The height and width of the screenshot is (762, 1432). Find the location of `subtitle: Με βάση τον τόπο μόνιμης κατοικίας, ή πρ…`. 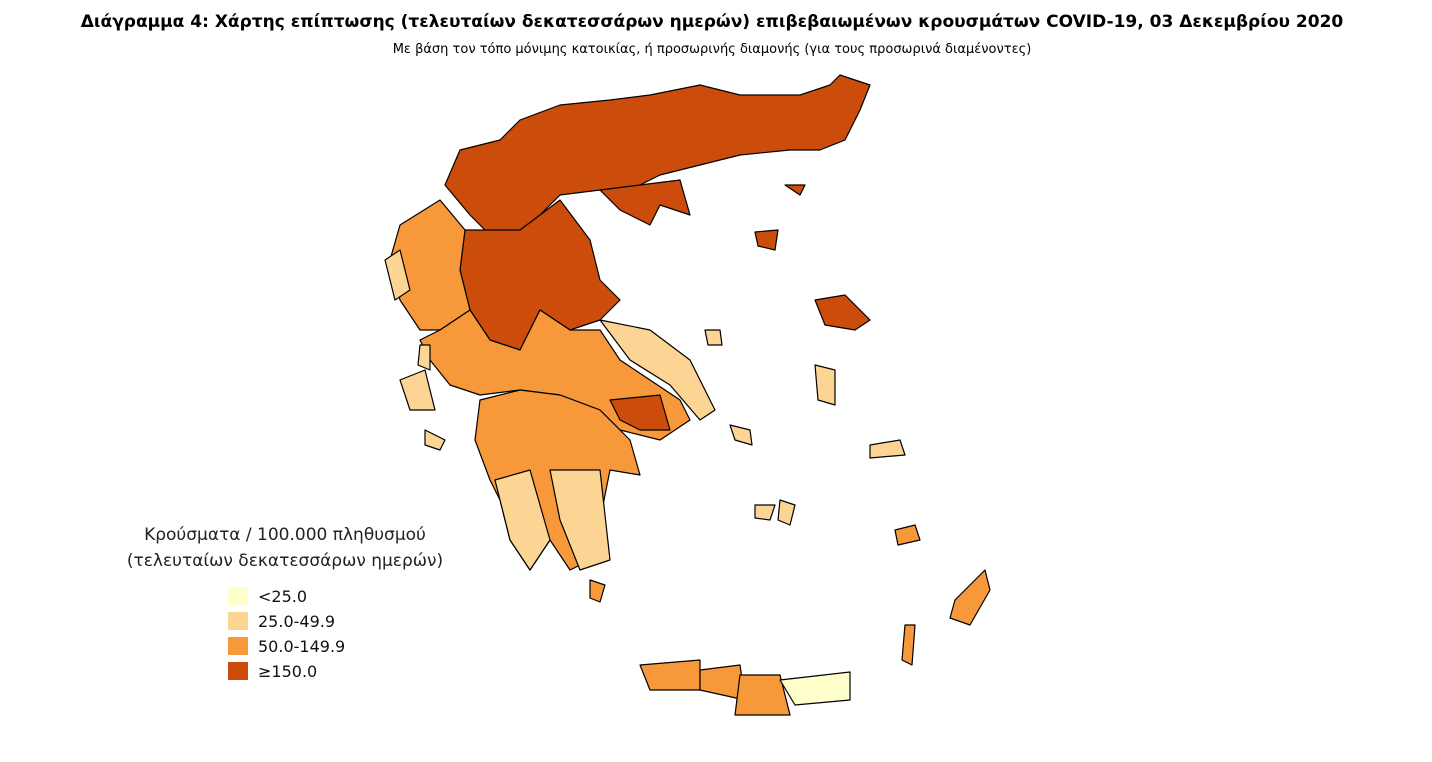

subtitle: Με βάση τον τόπο μόνιμης κατοικίας, ή πρ… is located at coordinates (712, 49).